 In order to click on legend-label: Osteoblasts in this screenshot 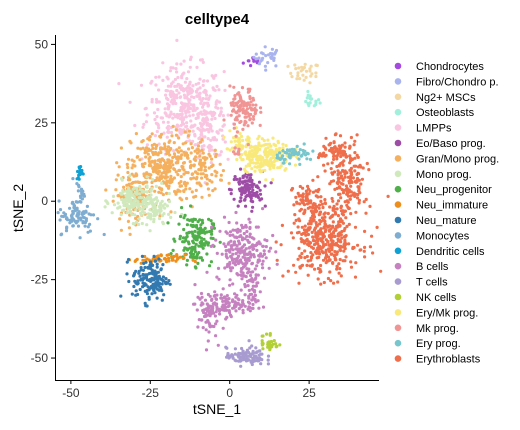, I will do `click(445, 113)`.